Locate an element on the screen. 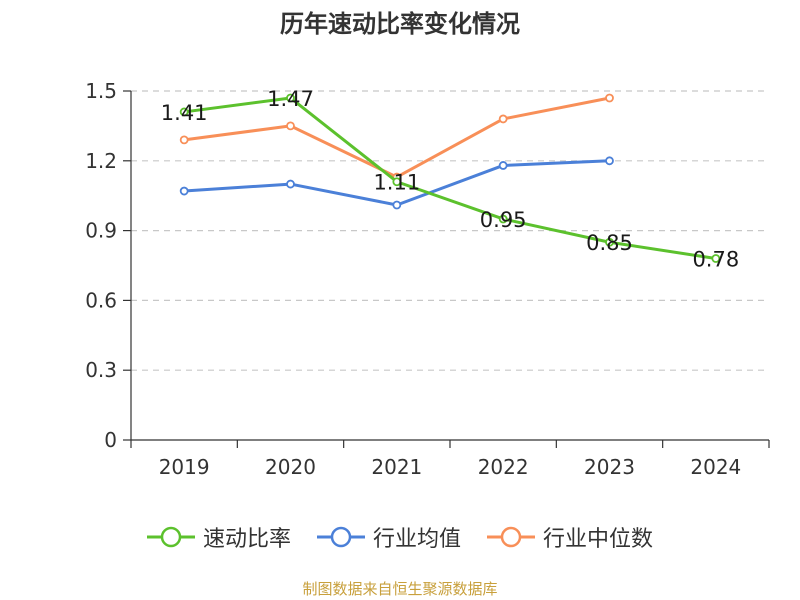  legend-label: 行业均值 is located at coordinates (416, 539).